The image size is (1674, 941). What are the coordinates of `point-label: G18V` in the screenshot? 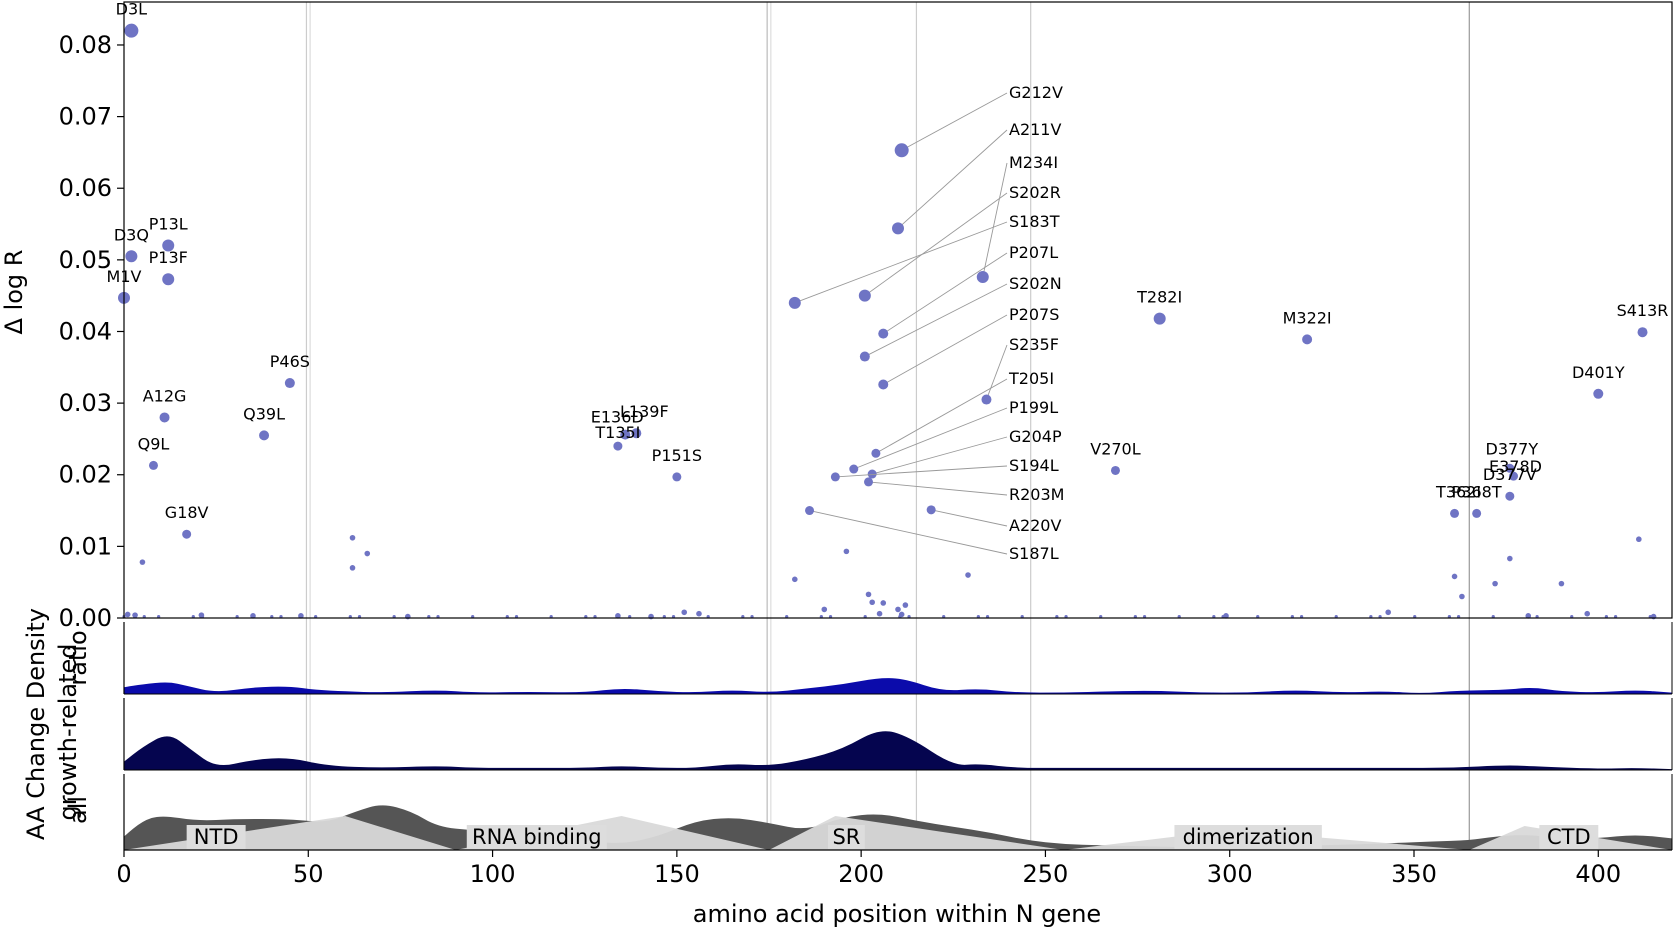 It's located at (187, 512).